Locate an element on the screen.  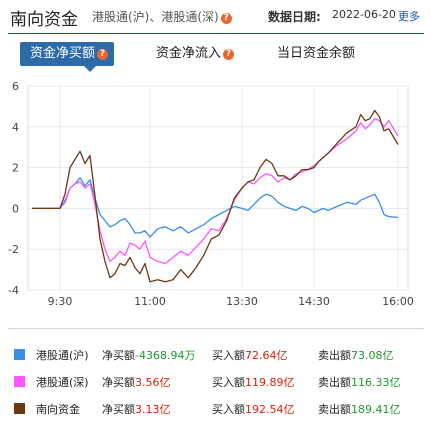
y-tick-label: 0 is located at coordinates (15, 208).